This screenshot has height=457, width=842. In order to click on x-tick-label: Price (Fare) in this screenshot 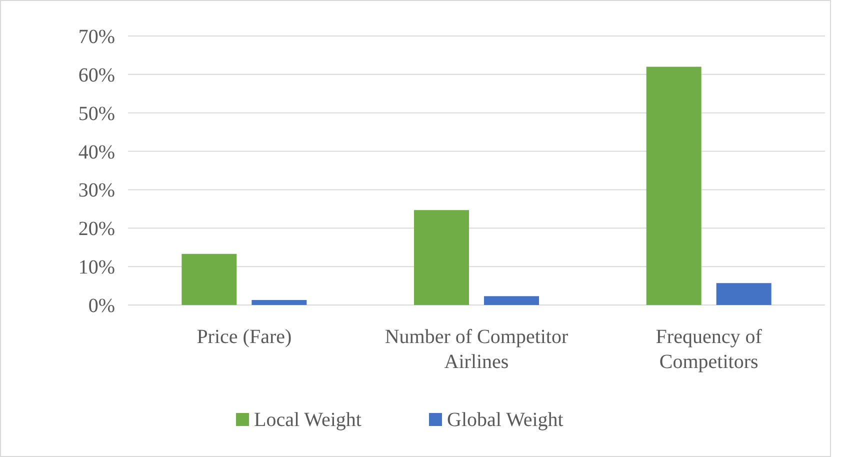, I will do `click(244, 337)`.